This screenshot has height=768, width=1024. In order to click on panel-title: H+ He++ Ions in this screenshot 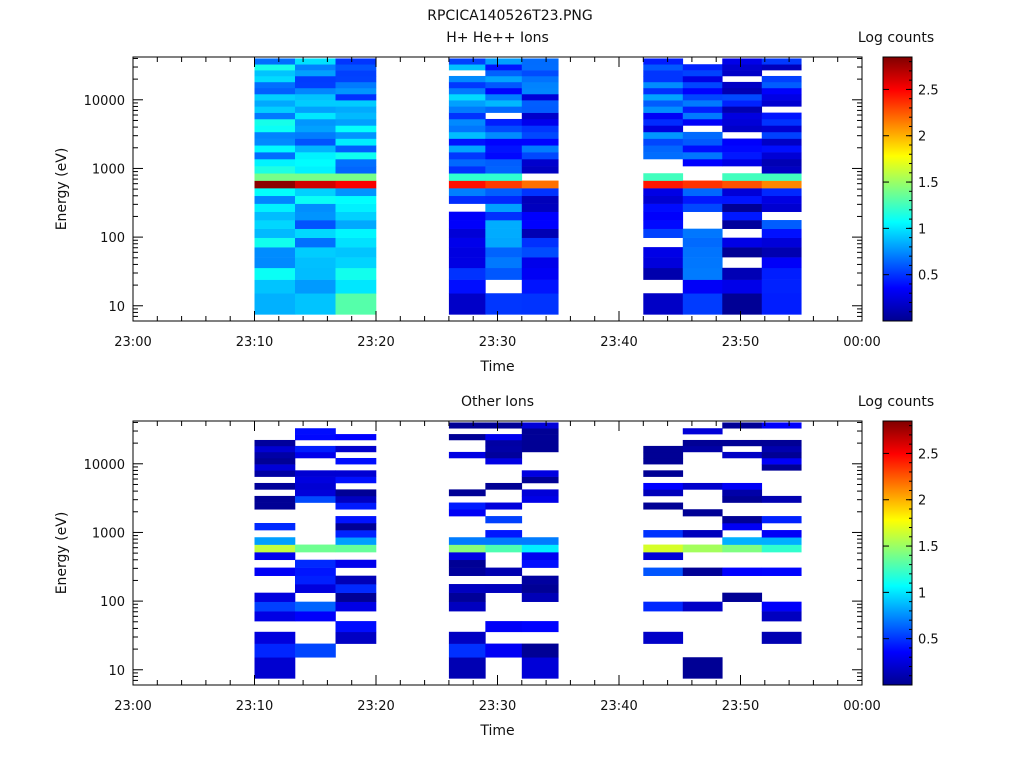, I will do `click(497, 38)`.